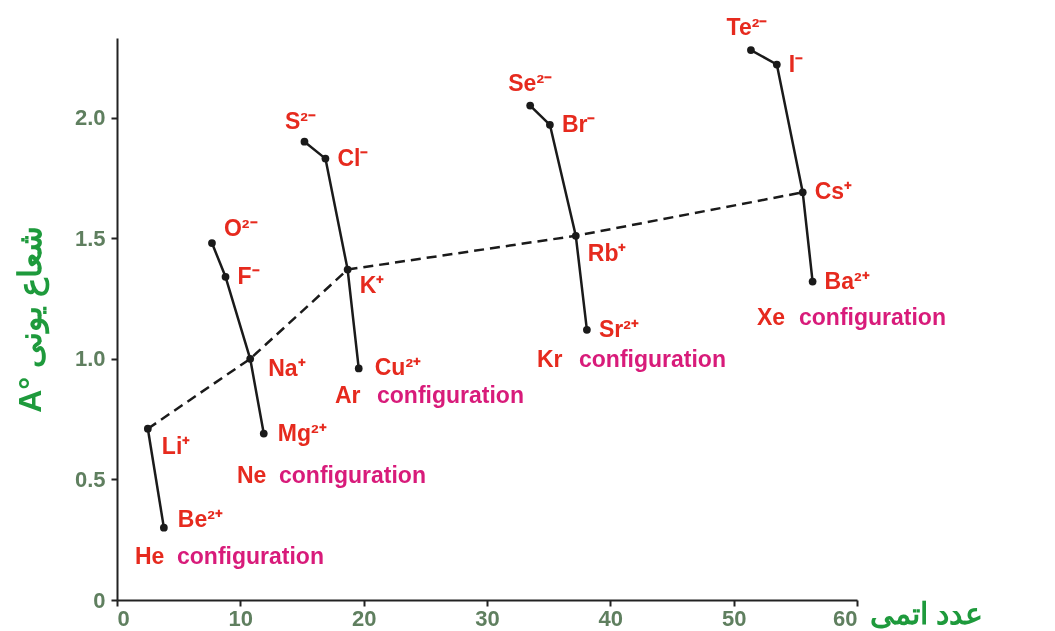 The image size is (1055, 631). What do you see at coordinates (734, 618) in the screenshot?
I see `x-tick-label: 50` at bounding box center [734, 618].